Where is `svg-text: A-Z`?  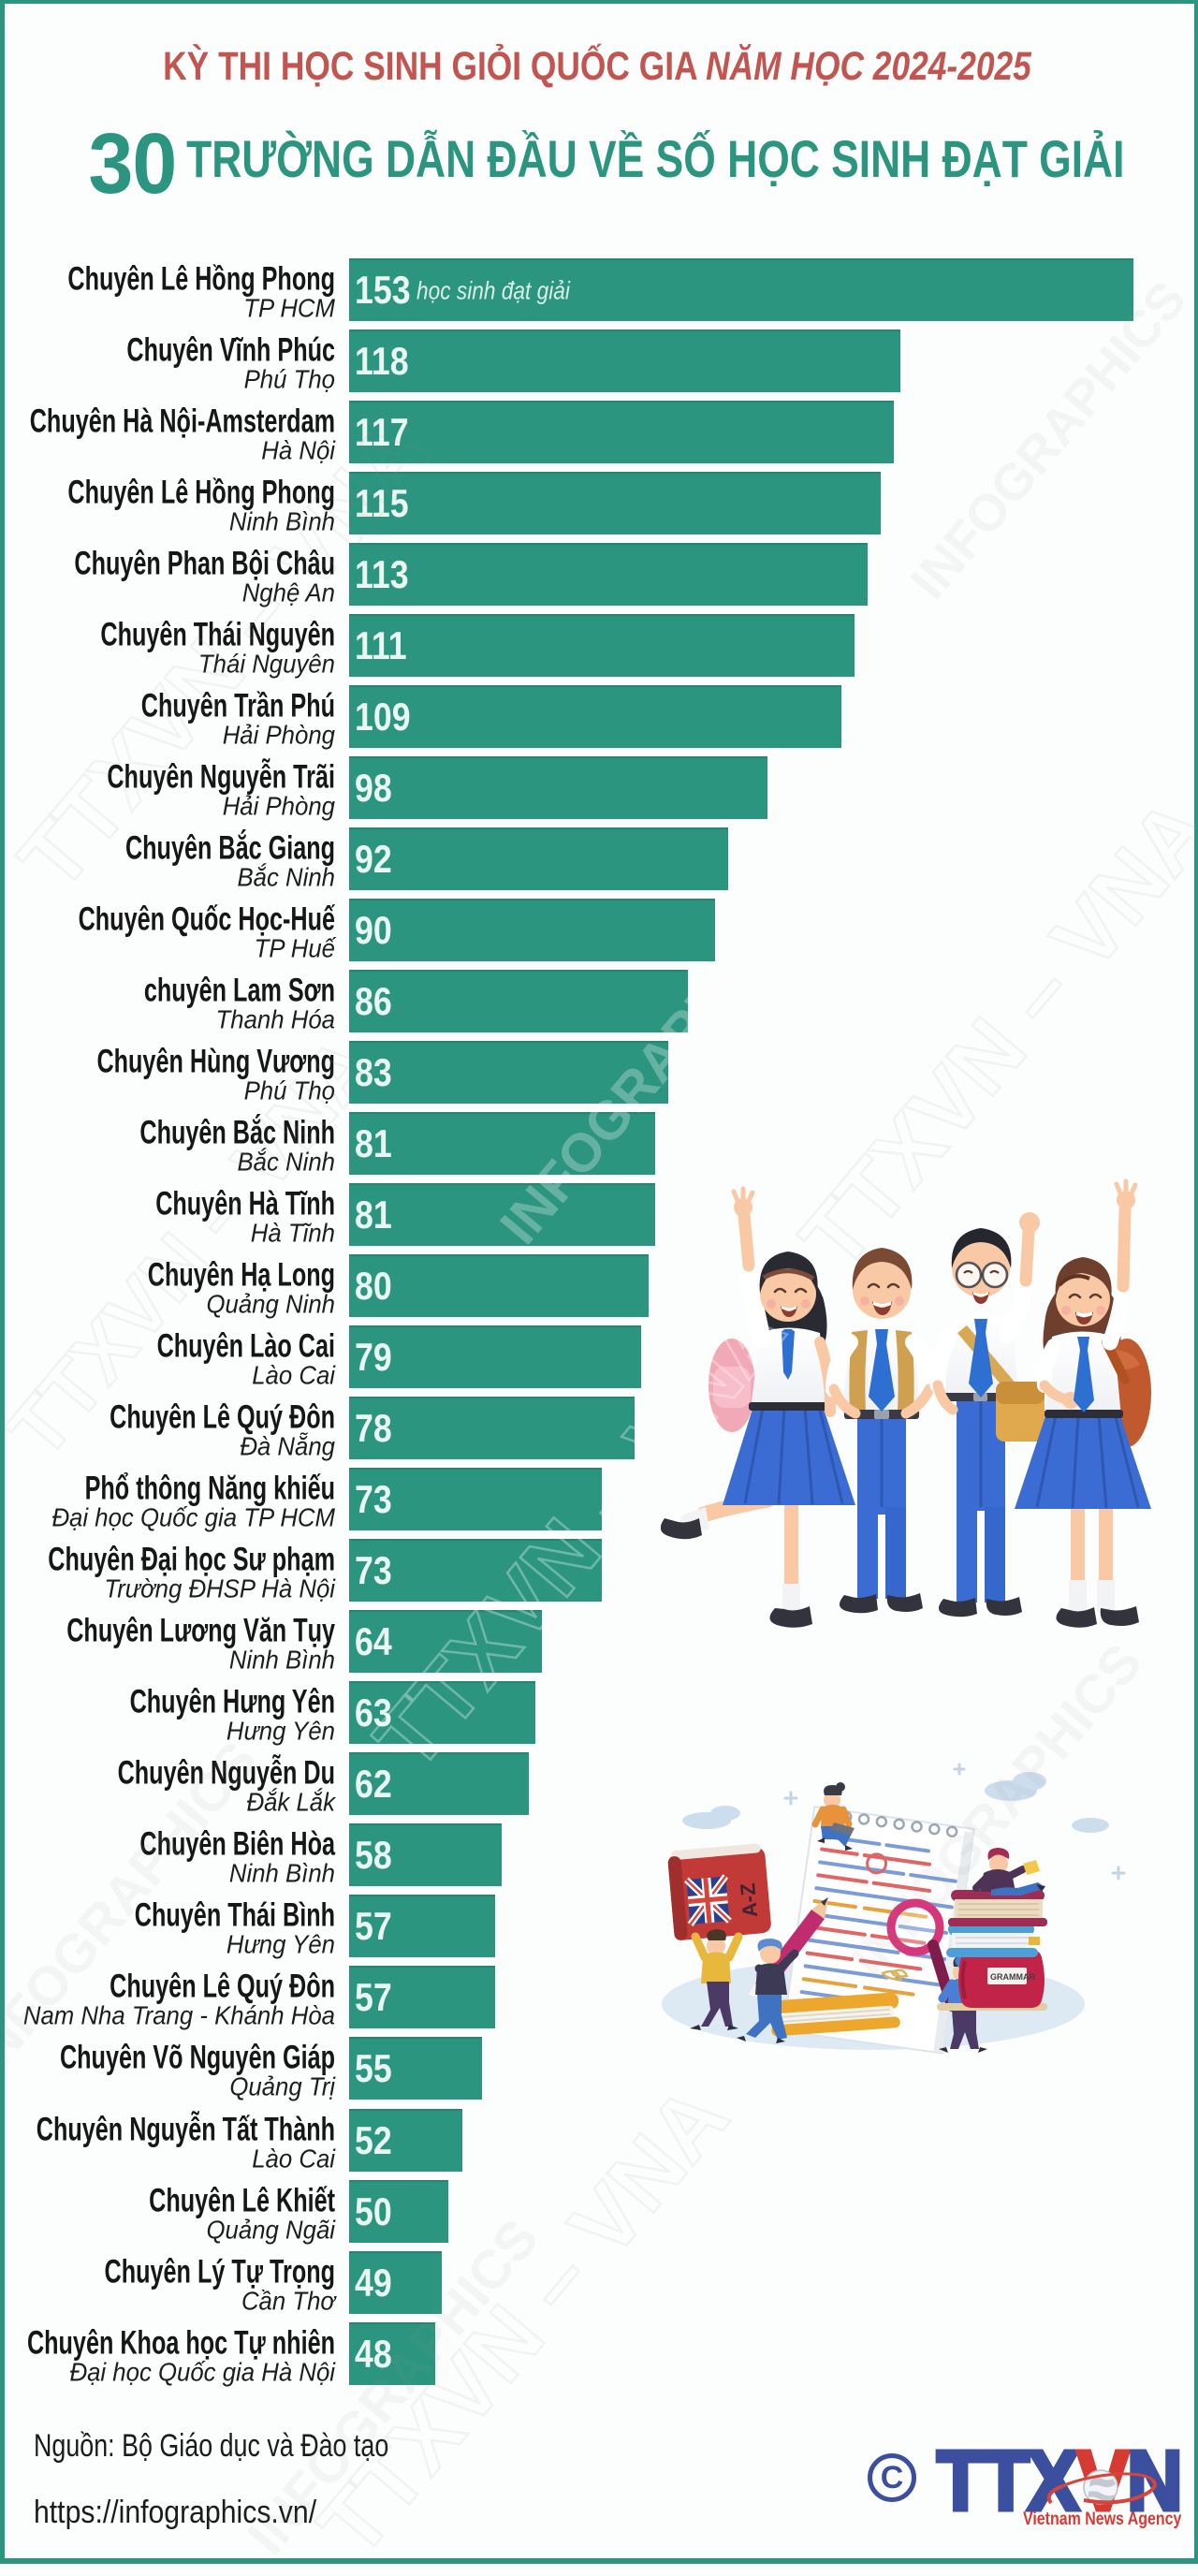 svg-text: A-Z is located at coordinates (749, 1900).